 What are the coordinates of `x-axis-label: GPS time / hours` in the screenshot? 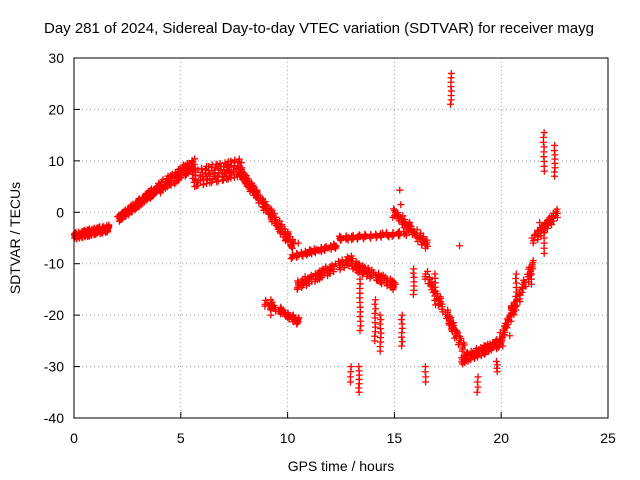 It's located at (341, 466).